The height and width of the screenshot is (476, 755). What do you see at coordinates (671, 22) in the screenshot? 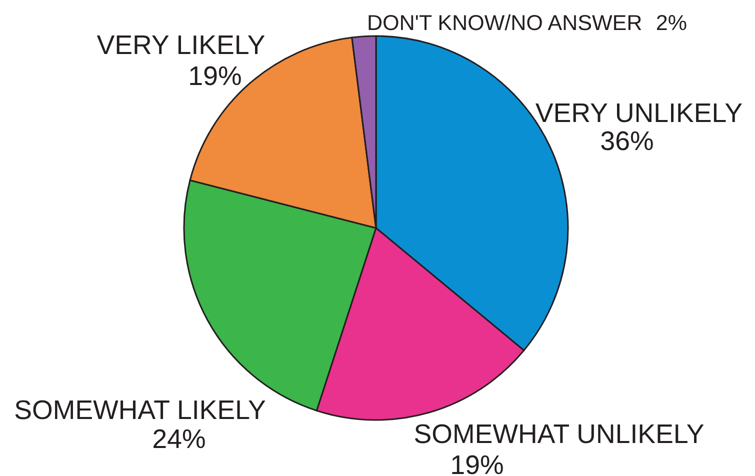
I see `data-label: 2%` at bounding box center [671, 22].